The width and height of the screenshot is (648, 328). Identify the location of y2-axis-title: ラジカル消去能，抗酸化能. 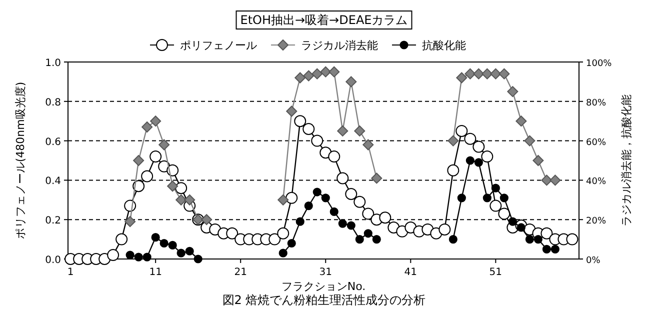
(626, 160).